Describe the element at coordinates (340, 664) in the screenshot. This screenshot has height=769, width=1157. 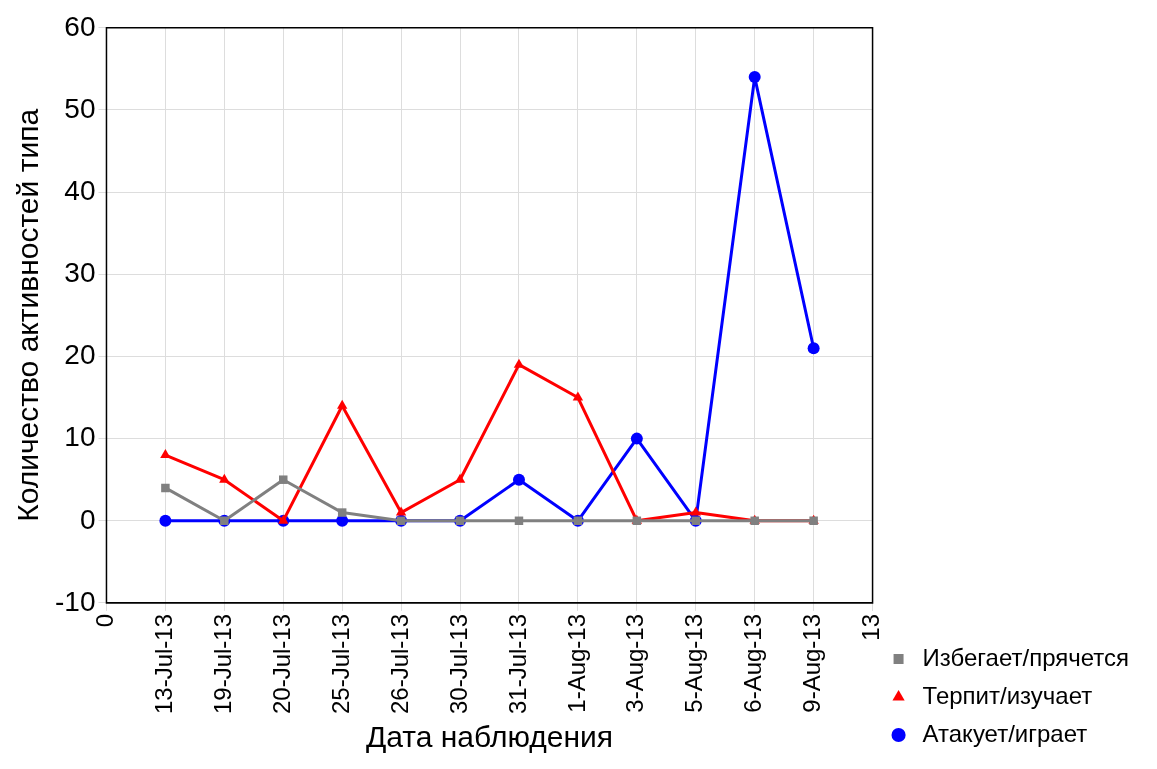
I see `x-tick-label: 25-Jul-13` at that location.